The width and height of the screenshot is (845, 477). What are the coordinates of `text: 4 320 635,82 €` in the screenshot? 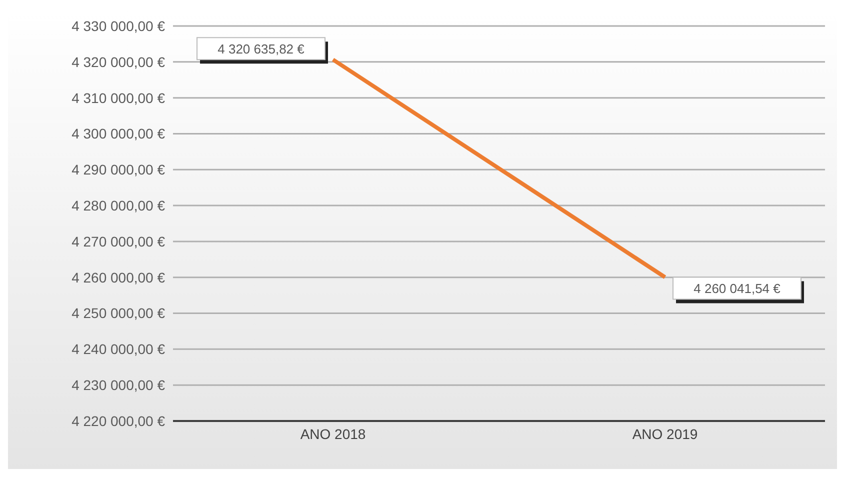 It's located at (261, 49).